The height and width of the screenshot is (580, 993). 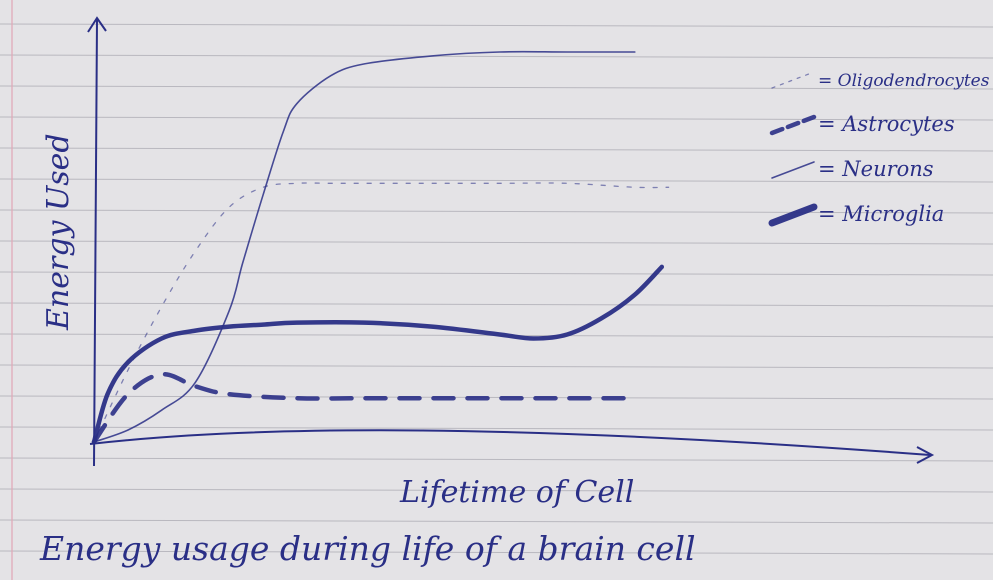 What do you see at coordinates (510, 442) in the screenshot?
I see `x-axis-line` at bounding box center [510, 442].